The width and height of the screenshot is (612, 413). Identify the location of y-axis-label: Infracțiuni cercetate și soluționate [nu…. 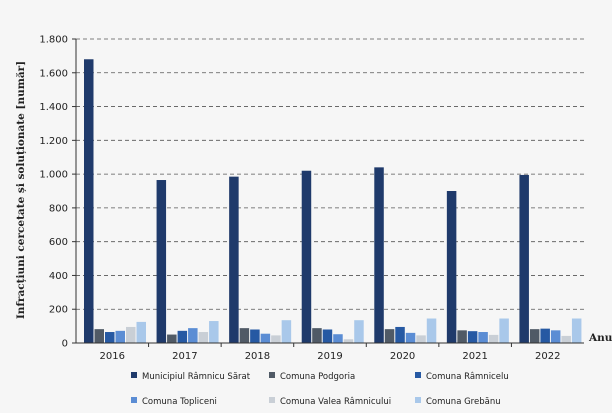
(21, 190).